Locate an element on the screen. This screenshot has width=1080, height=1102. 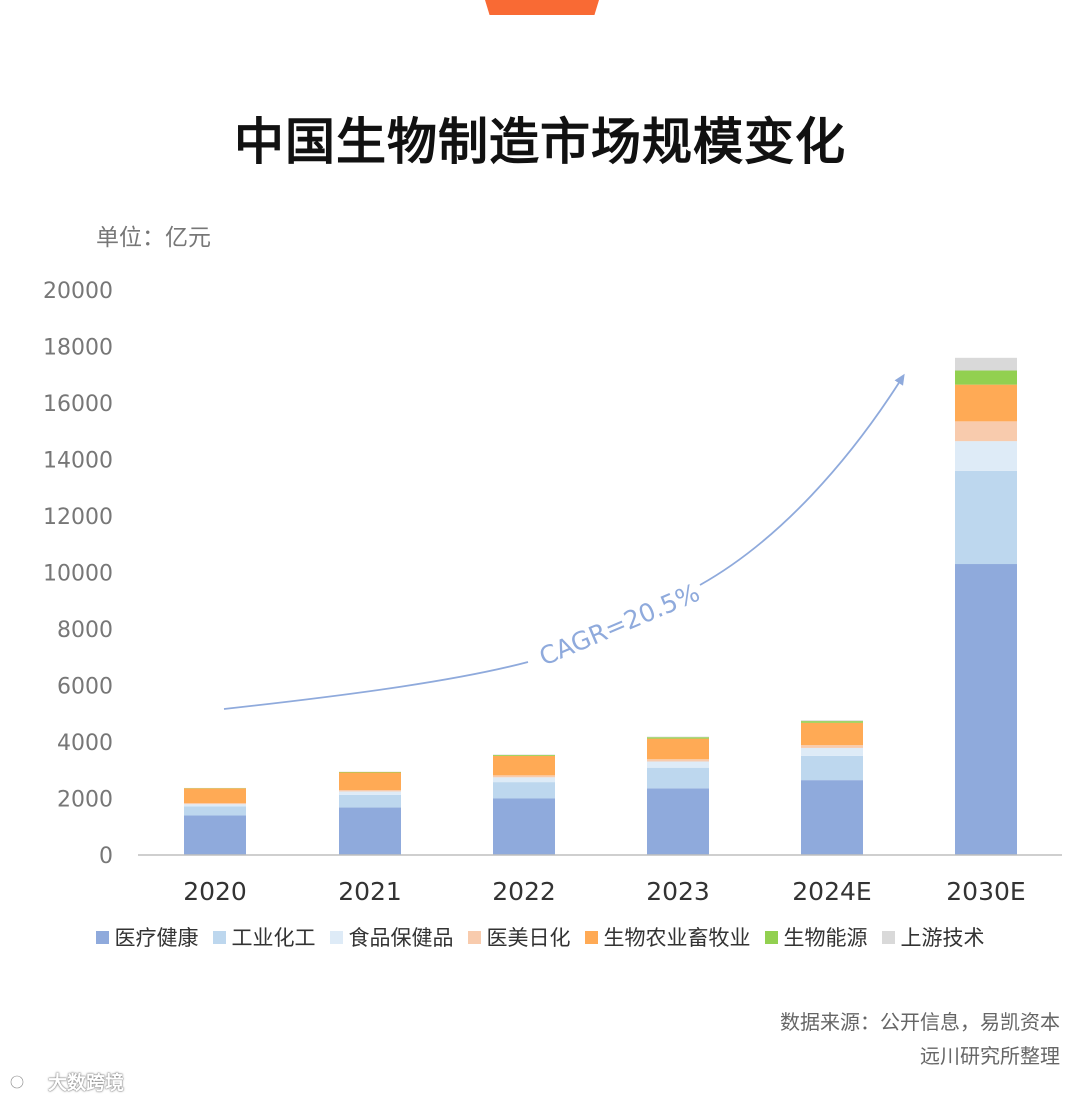
y-tick-label: 12000 is located at coordinates (78, 517).